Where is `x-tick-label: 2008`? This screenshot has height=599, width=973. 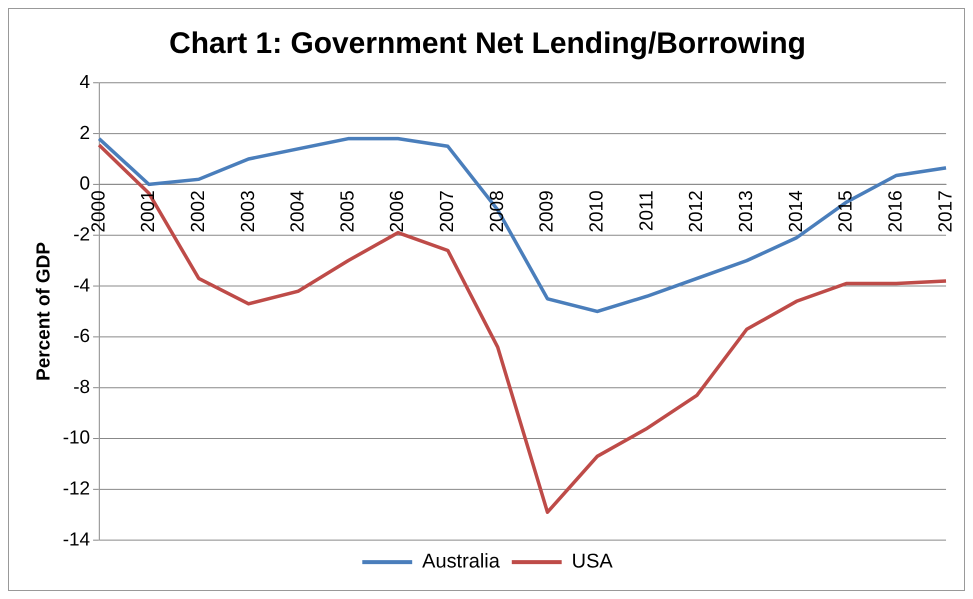 x-tick-label: 2008 is located at coordinates (497, 211).